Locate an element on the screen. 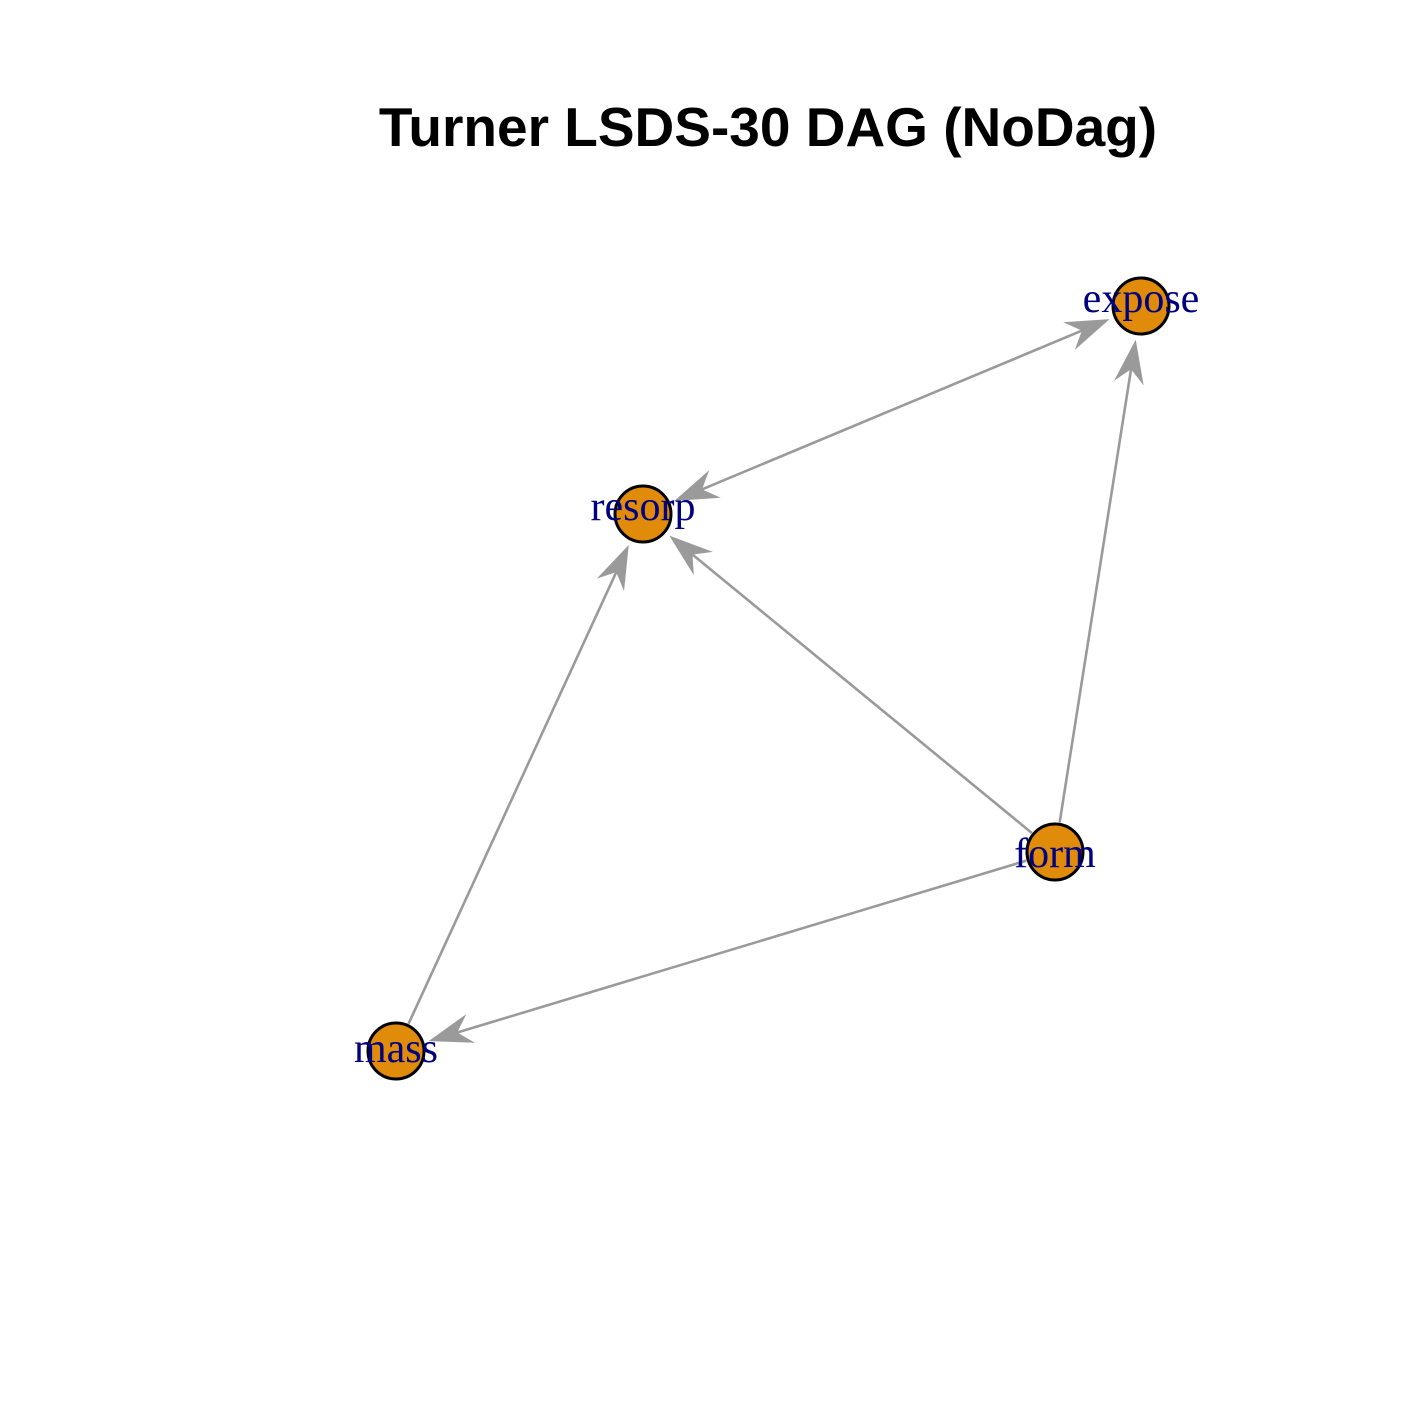 The height and width of the screenshot is (1417, 1417). arrowhead-form-expose-head is located at coordinates (1129, 362).